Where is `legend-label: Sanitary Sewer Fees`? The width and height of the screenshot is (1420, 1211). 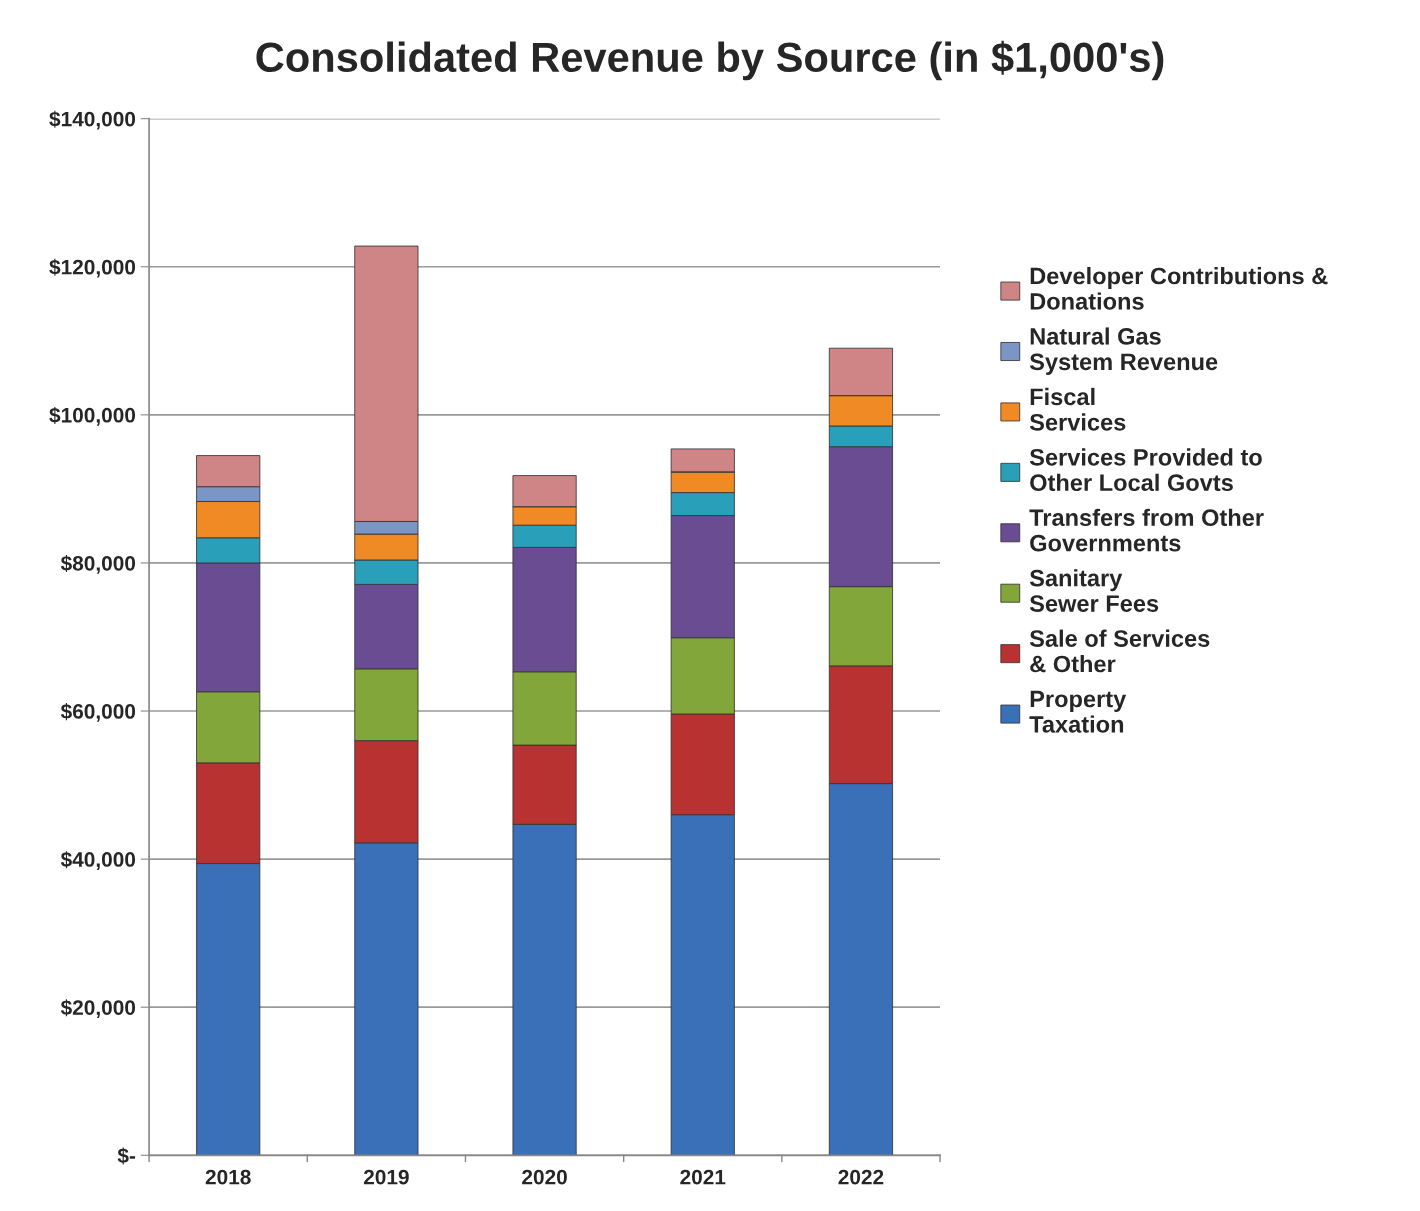 legend-label: Sanitary Sewer Fees is located at coordinates (1094, 590).